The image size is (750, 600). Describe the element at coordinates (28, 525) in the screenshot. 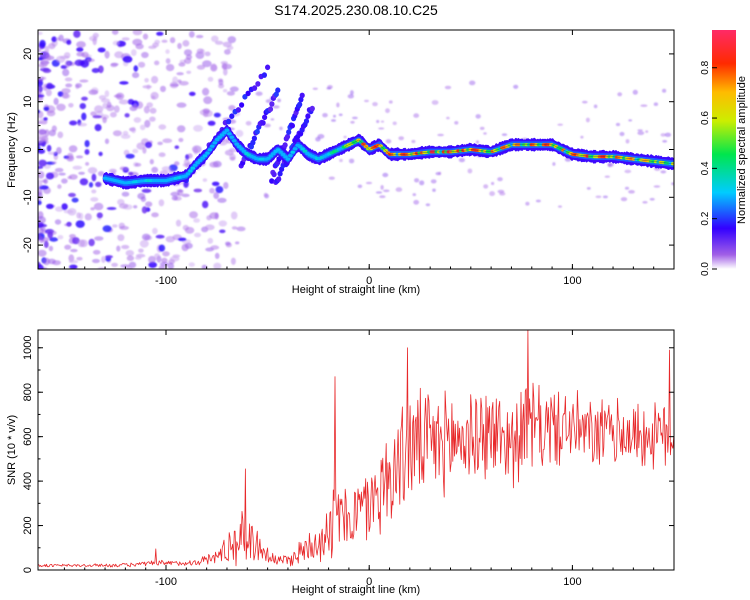

I see `snr-y-tick-label: 200` at that location.